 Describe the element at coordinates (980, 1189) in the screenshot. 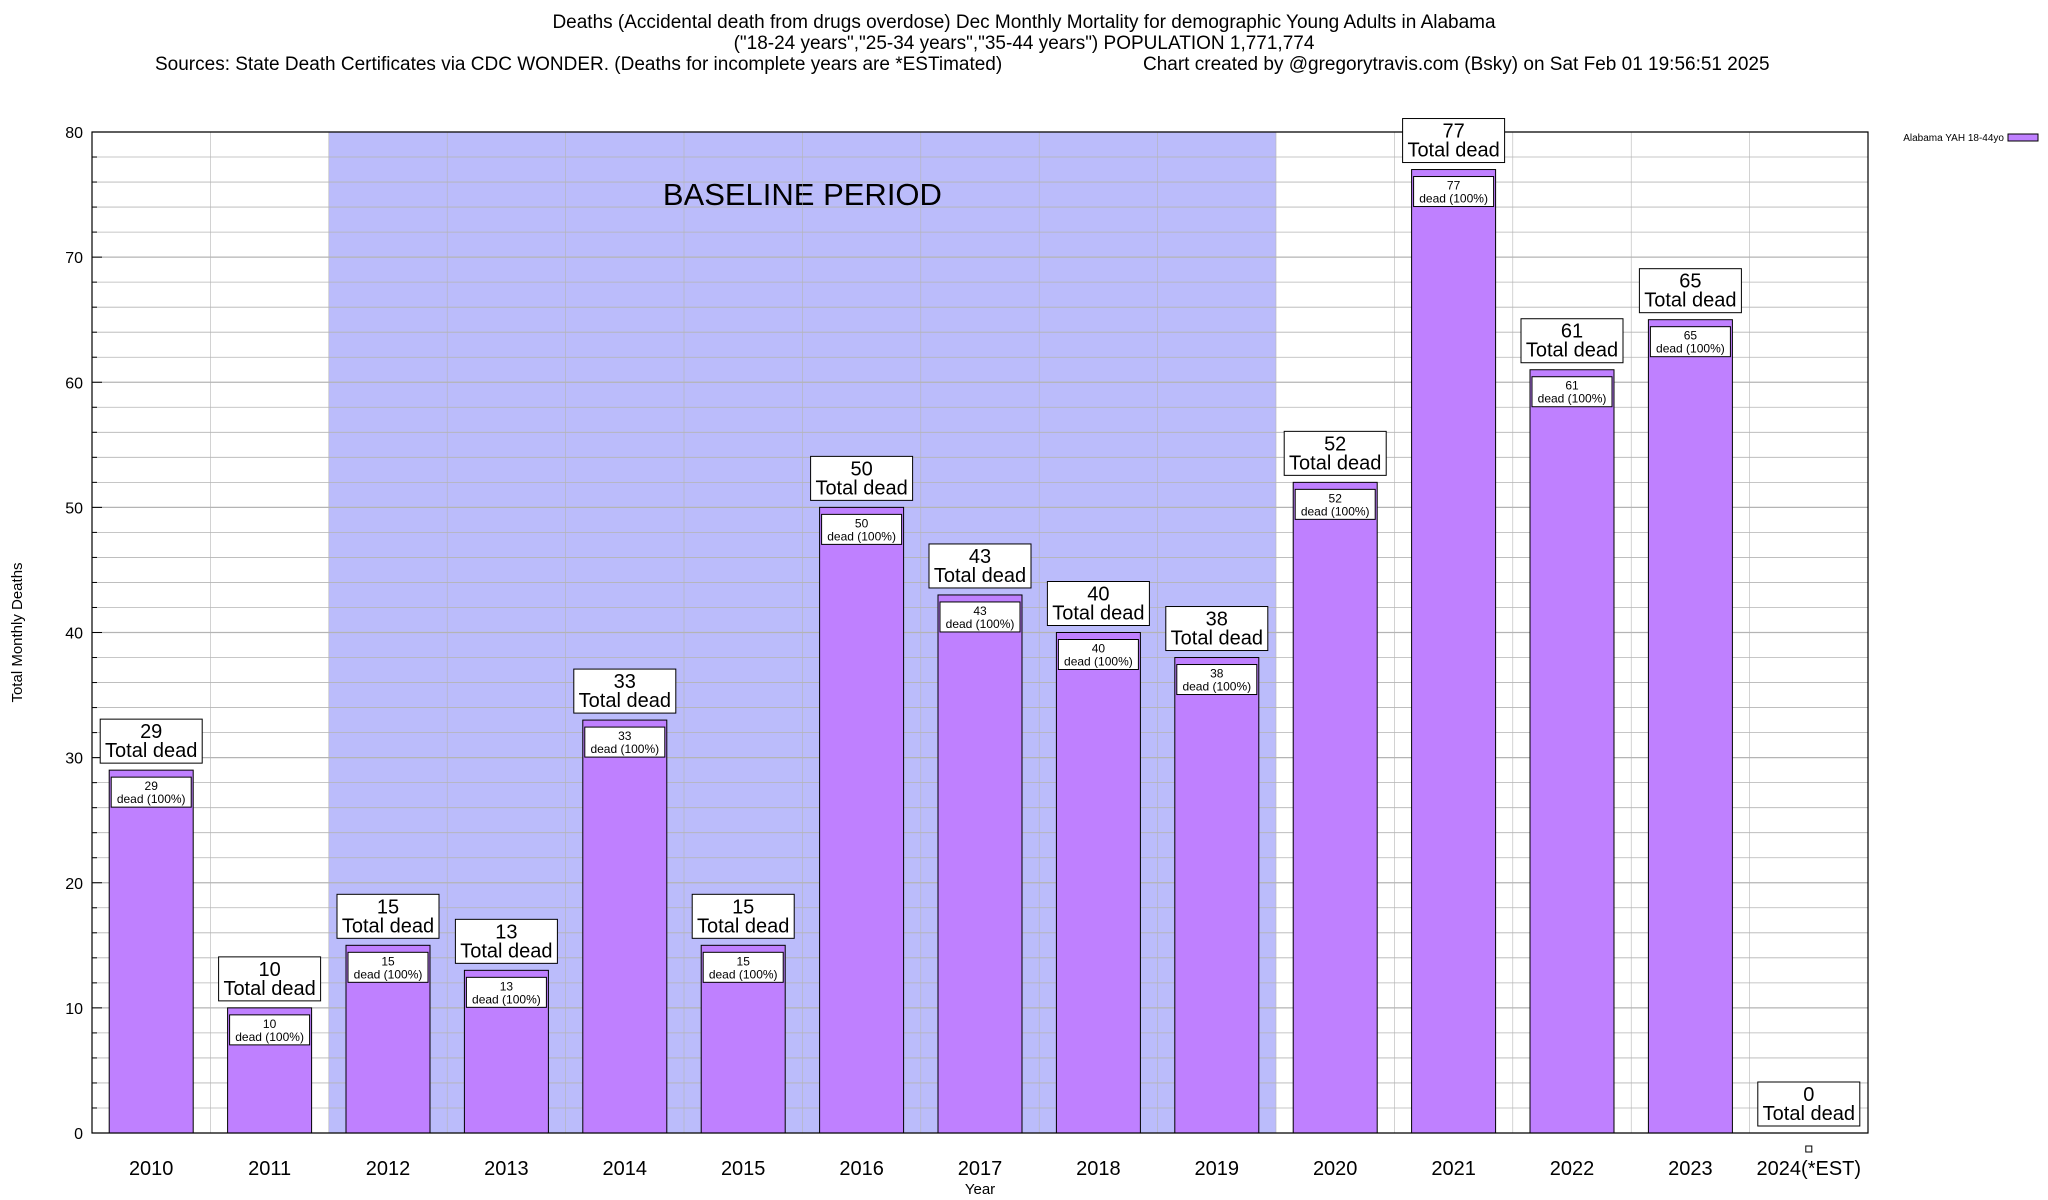

I see `x-axis-title: Year` at that location.